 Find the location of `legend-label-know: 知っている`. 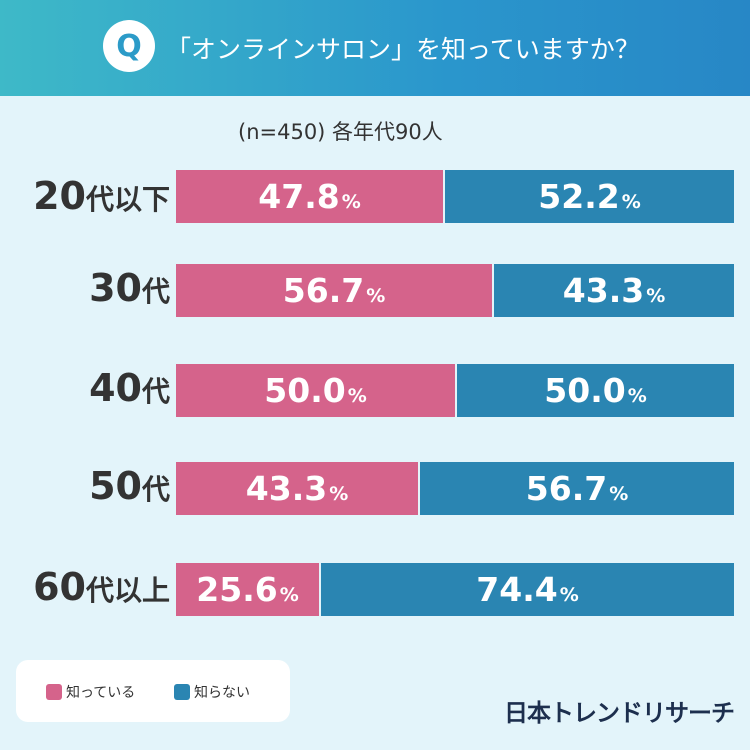

legend-label-know: 知っている is located at coordinates (101, 693).